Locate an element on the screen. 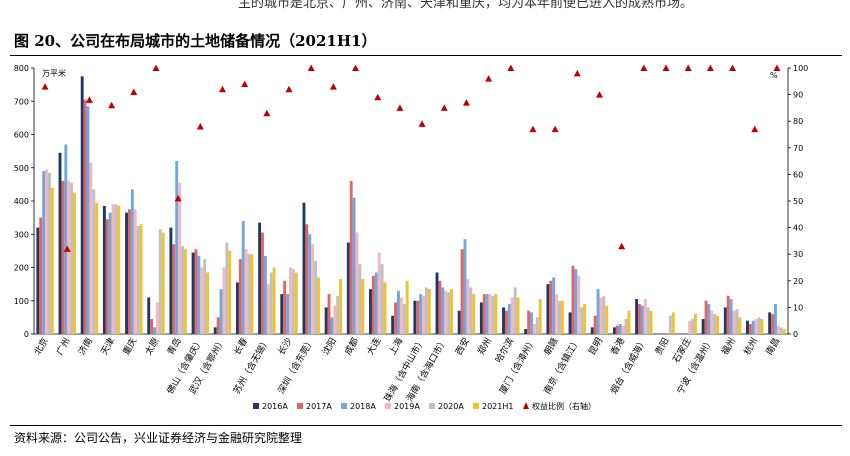  y2-tick-label: 30 is located at coordinates (798, 254).